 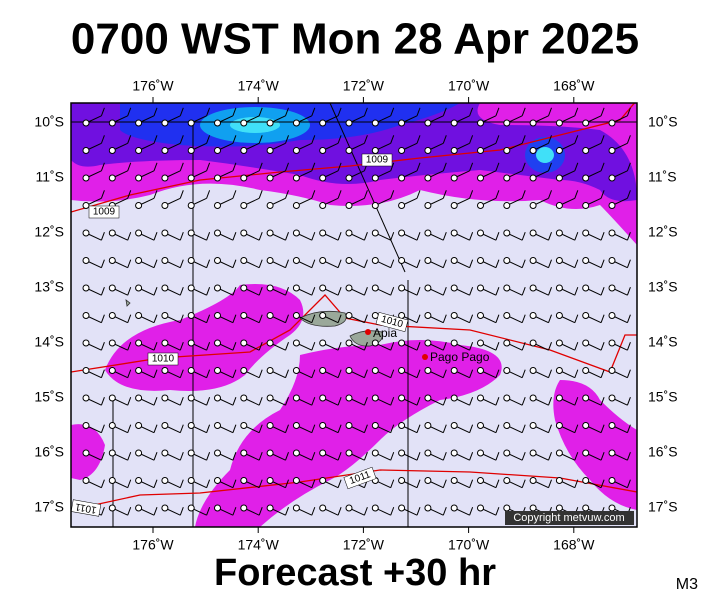 What do you see at coordinates (663, 232) in the screenshot?
I see `lat-label: 12˚S` at bounding box center [663, 232].